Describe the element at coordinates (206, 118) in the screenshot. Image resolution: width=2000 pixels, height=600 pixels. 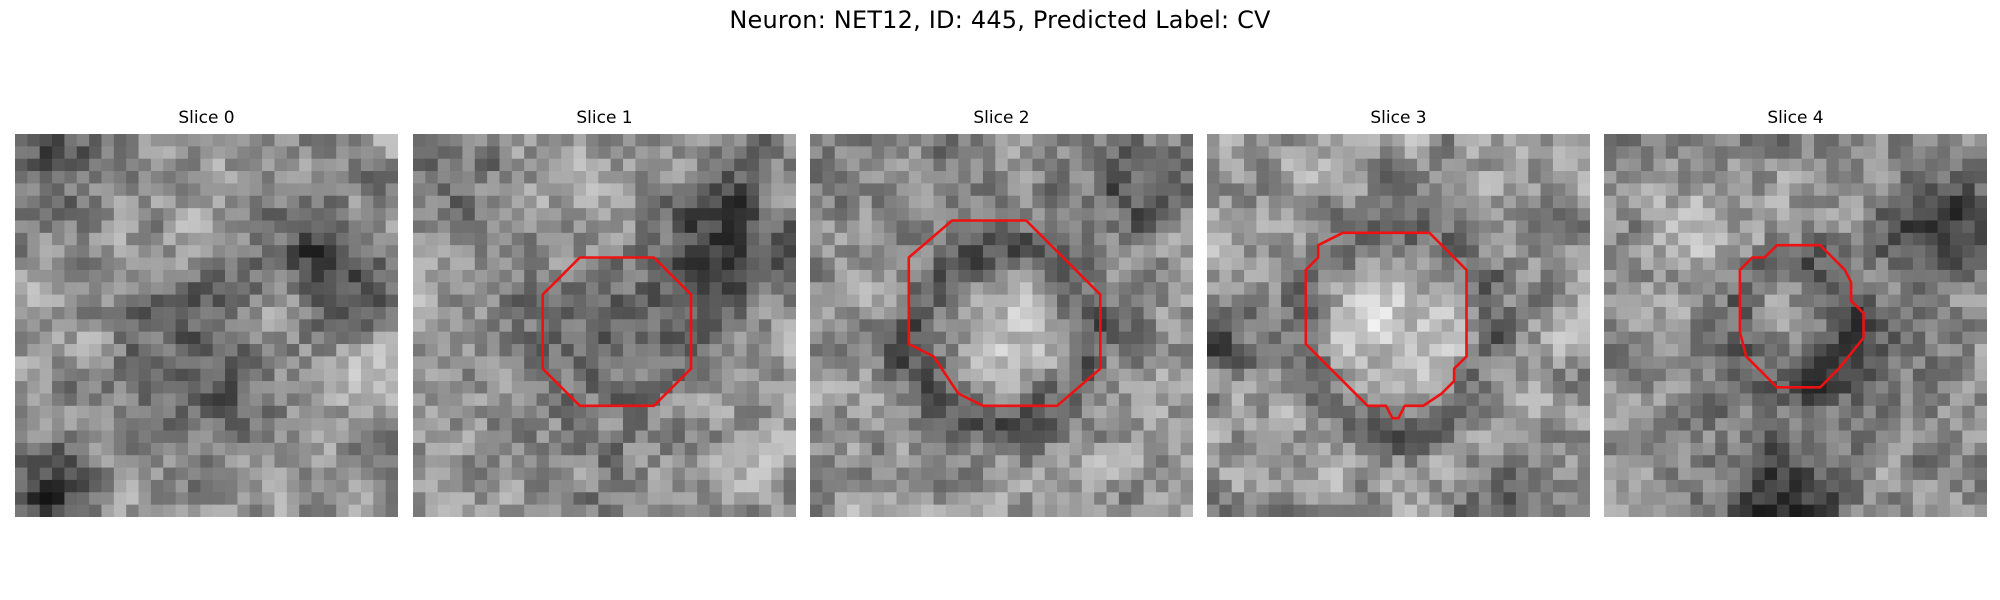
I see `slice-title: Slice 0` at that location.